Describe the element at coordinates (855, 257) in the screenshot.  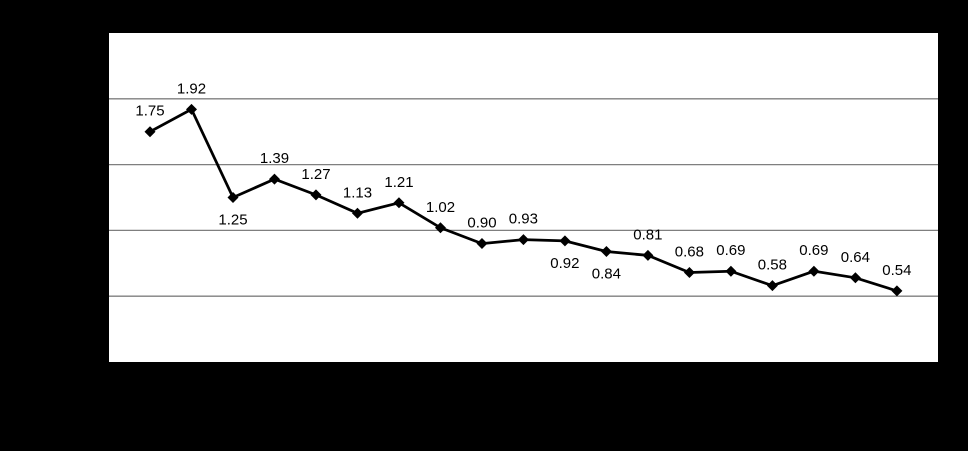
I see `data-label: 0.64` at that location.